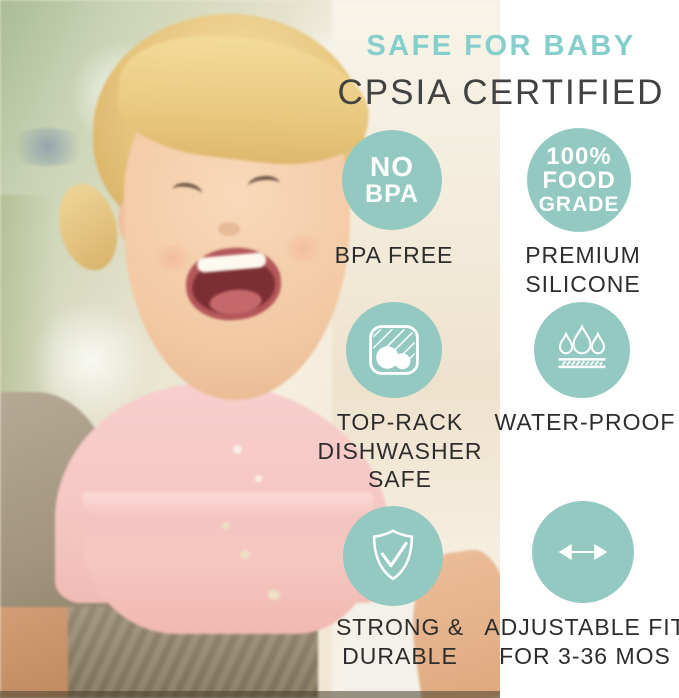 The image size is (679, 698). I want to click on bib-pocket, so click(228, 563).